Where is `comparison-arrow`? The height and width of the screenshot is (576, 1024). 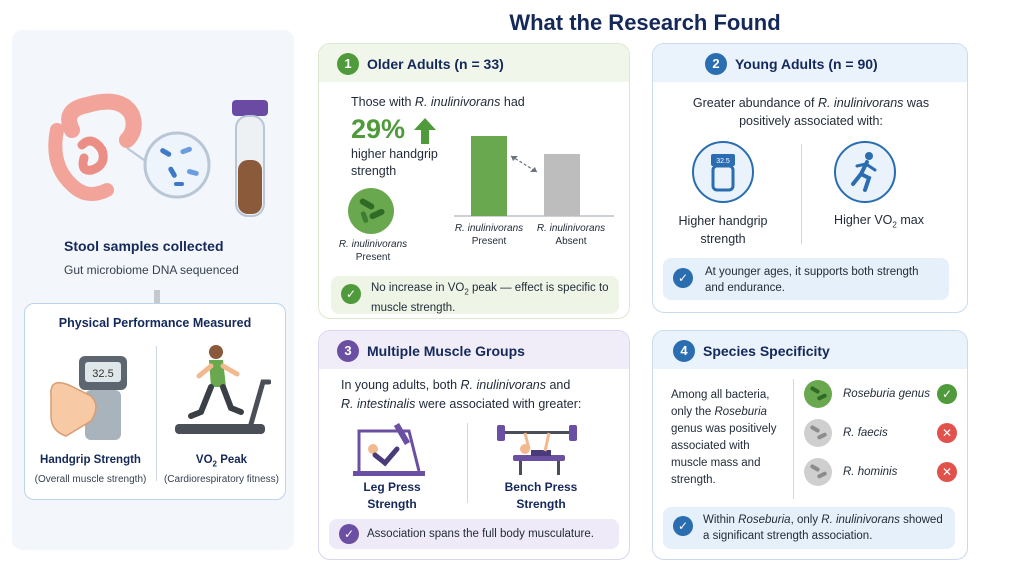
comparison-arrow is located at coordinates (524, 164).